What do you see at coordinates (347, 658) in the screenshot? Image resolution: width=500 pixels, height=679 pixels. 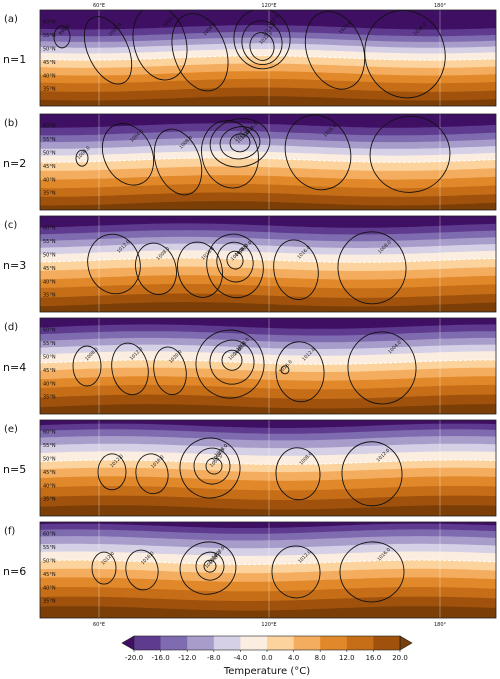 I see `colorbar-tick-label: 12.0` at bounding box center [347, 658].